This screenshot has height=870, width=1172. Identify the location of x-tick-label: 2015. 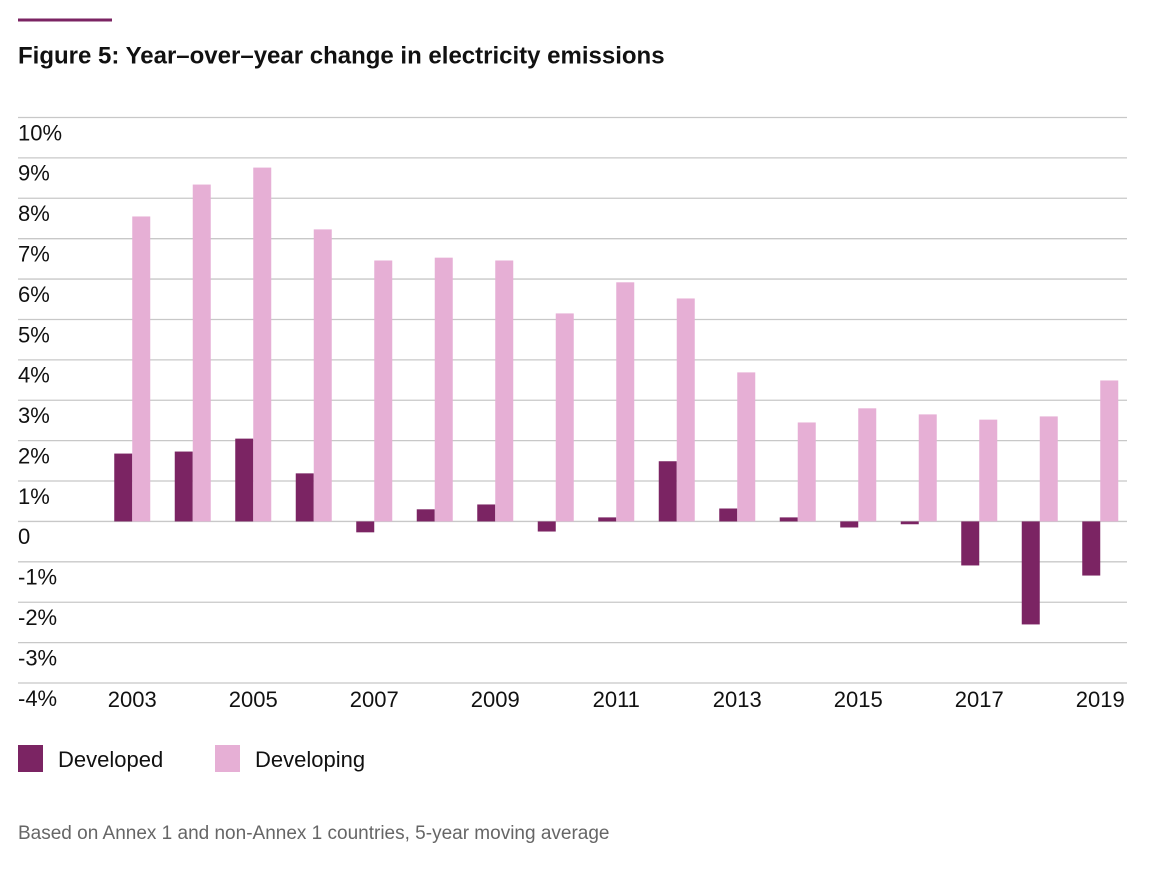
(858, 699).